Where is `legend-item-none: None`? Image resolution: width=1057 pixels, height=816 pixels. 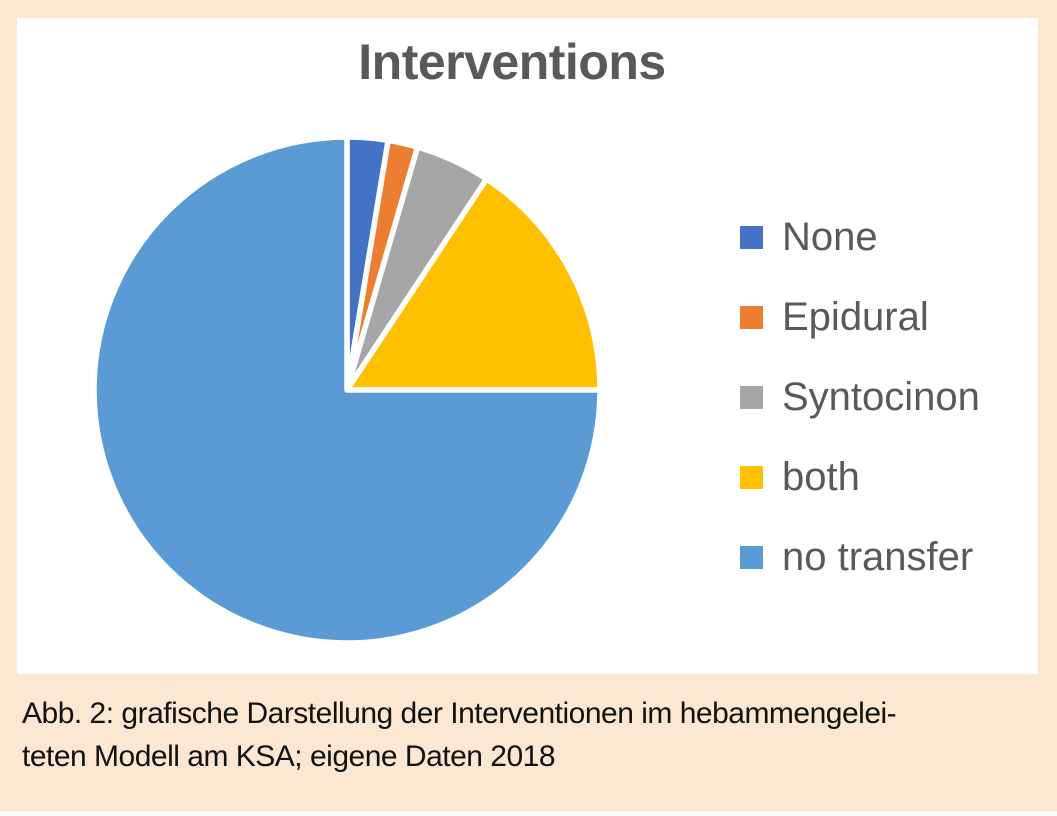 legend-item-none: None is located at coordinates (860, 237).